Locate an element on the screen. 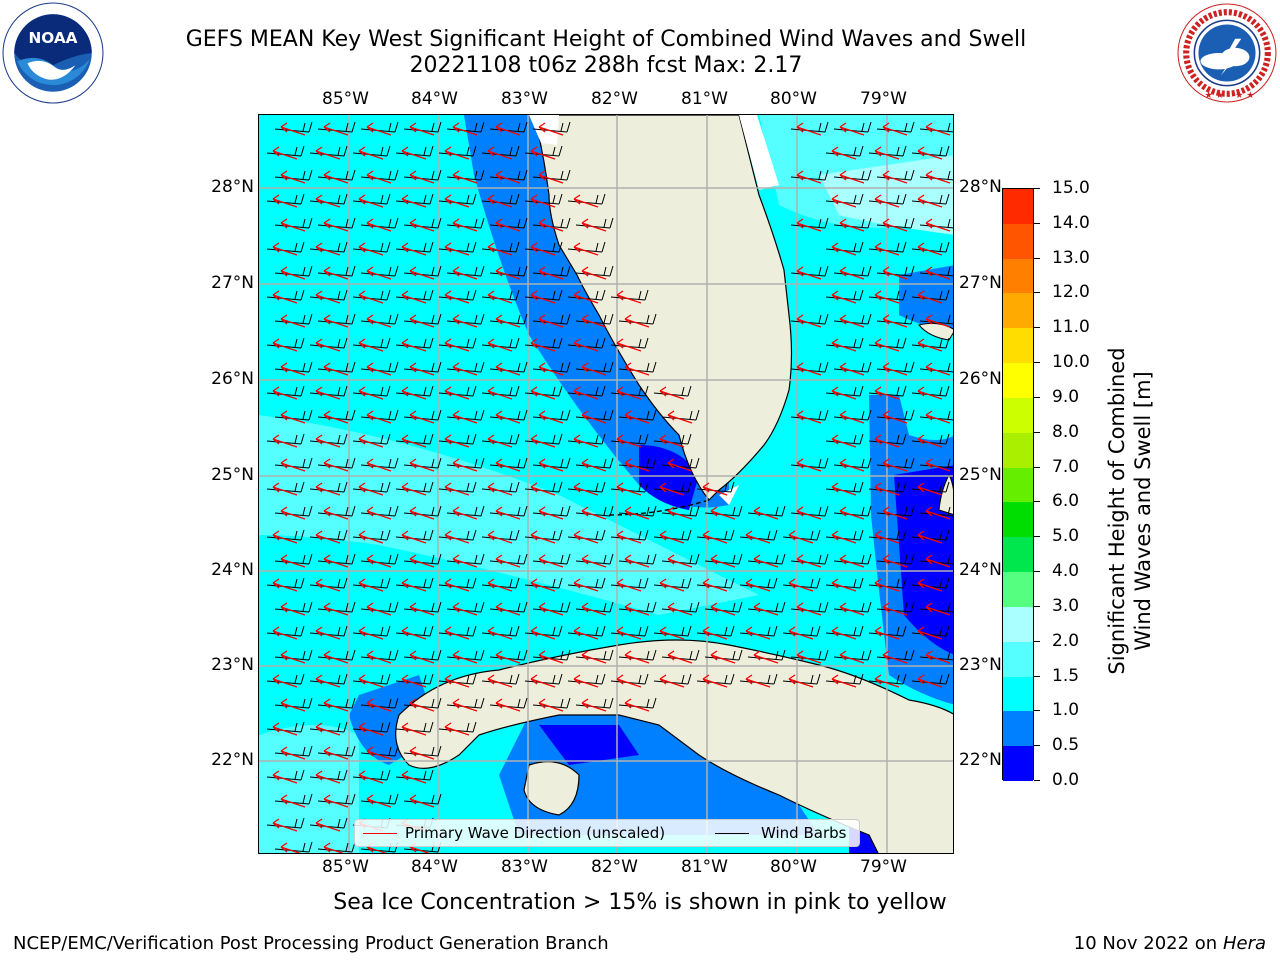 Image resolution: width=1280 pixels, height=960 pixels. colorbar-tick-label: 5.0 is located at coordinates (1066, 536).